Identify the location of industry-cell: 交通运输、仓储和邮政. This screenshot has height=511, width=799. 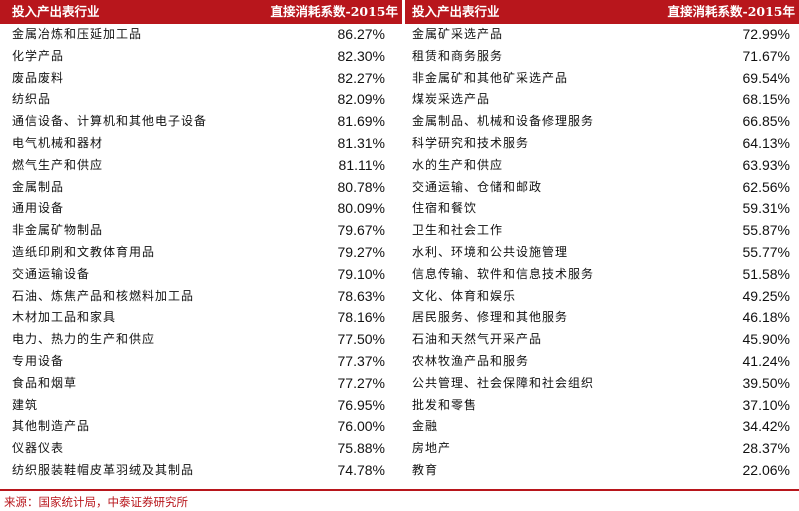
(477, 186).